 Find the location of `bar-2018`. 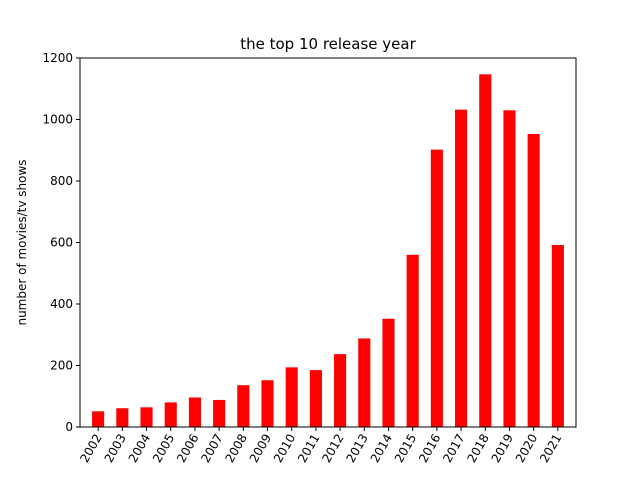

bar-2018 is located at coordinates (485, 251).